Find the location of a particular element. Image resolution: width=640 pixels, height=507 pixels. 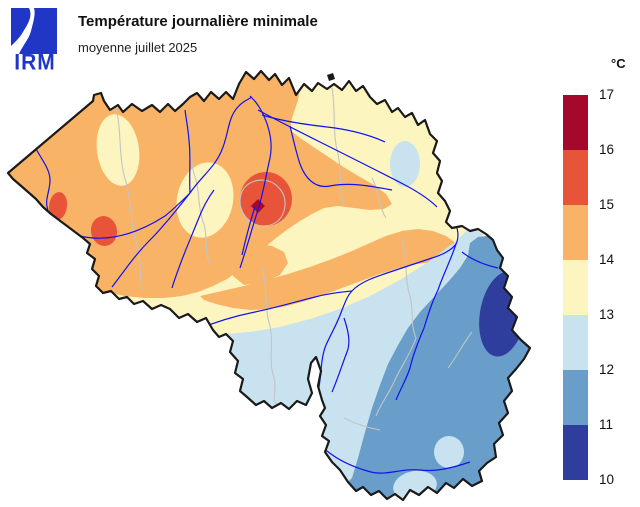

region-15-16-mouscron is located at coordinates (58, 206).